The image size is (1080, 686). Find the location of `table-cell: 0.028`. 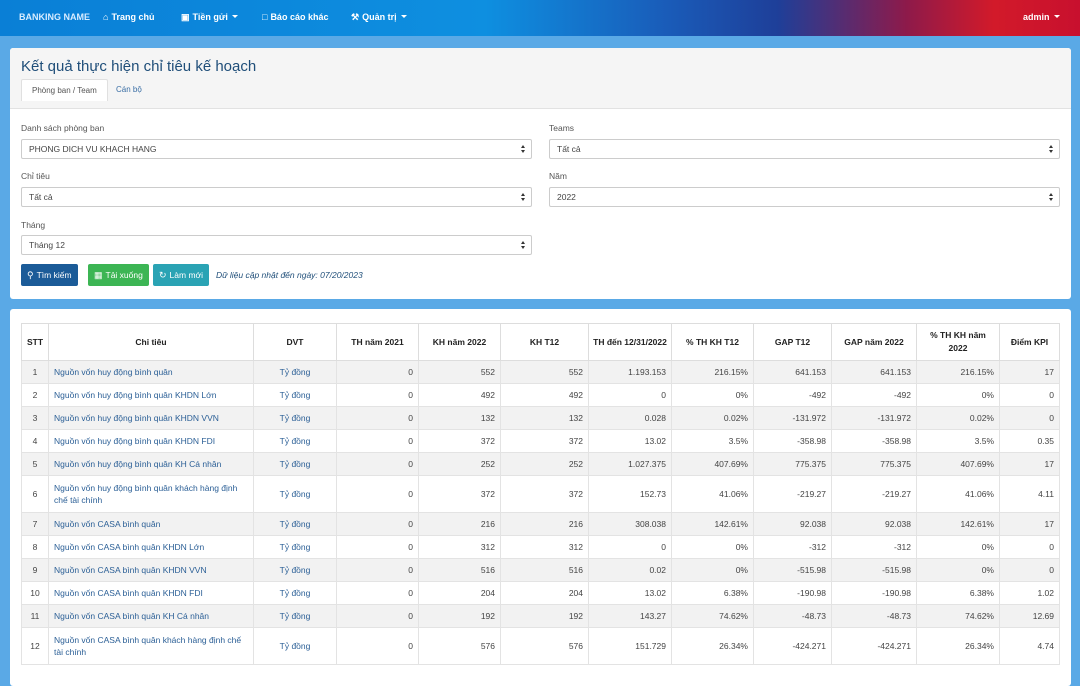

table-cell: 0.028 is located at coordinates (630, 418).